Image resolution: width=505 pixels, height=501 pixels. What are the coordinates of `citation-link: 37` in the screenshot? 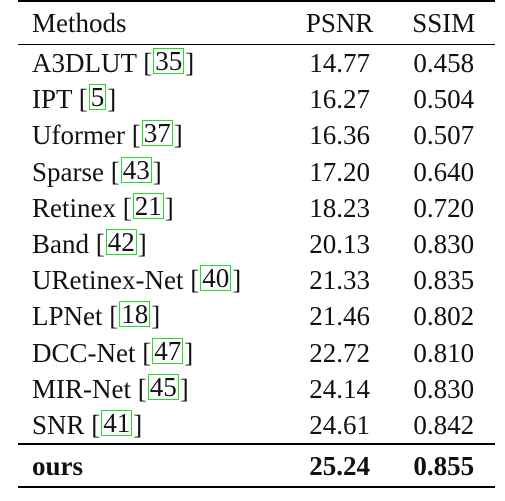 It's located at (157, 133).